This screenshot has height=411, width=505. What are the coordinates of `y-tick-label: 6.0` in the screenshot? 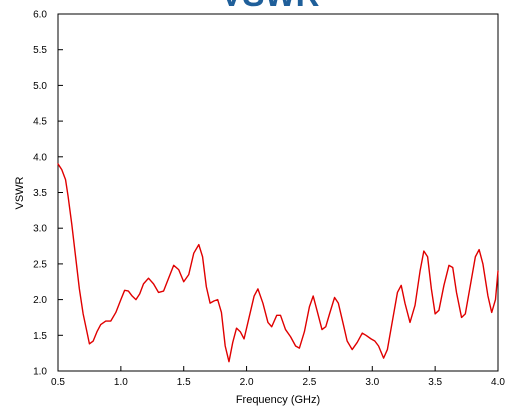 It's located at (40, 15).